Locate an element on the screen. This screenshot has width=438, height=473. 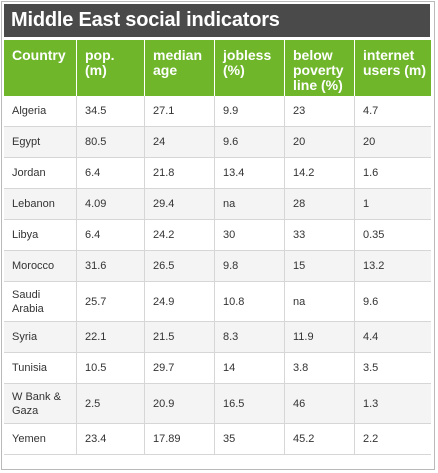
cell-population: 2.5 is located at coordinates (111, 404).